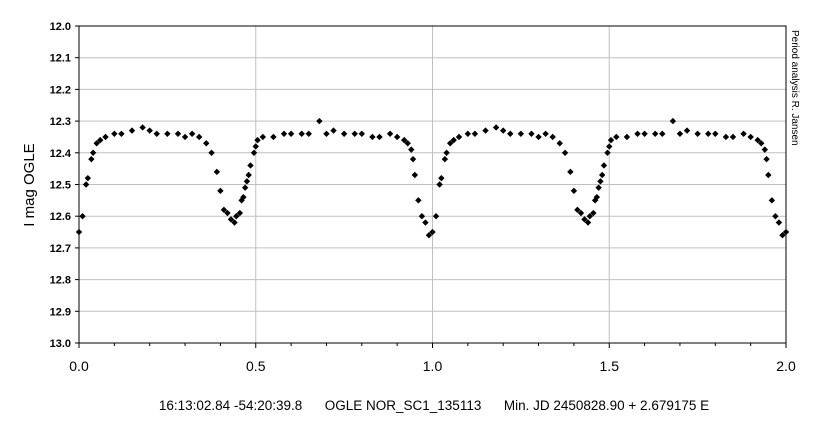  Describe the element at coordinates (433, 366) in the screenshot. I see `x-tick-label: 1.0` at that location.